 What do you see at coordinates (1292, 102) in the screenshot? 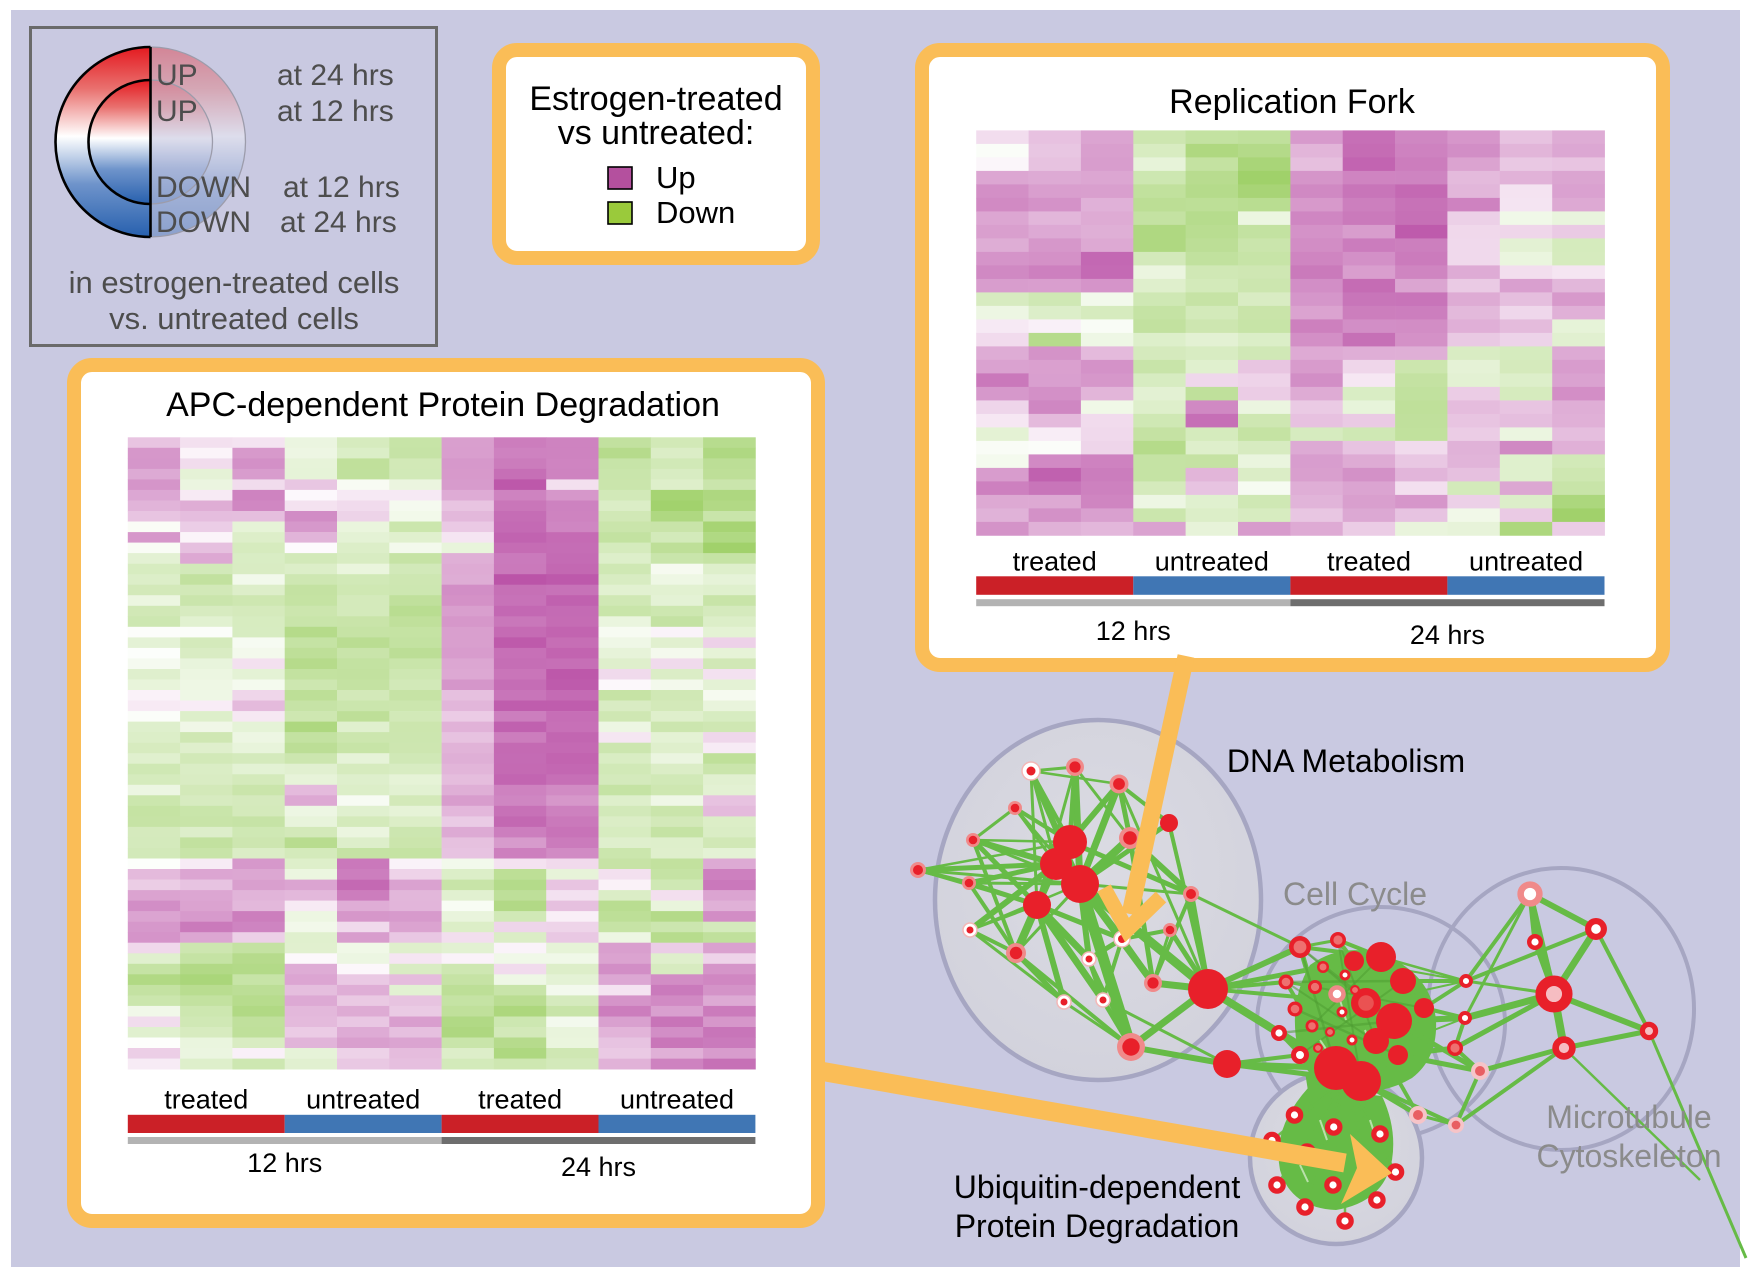
I see `svg-text: Replication Fork` at bounding box center [1292, 102].